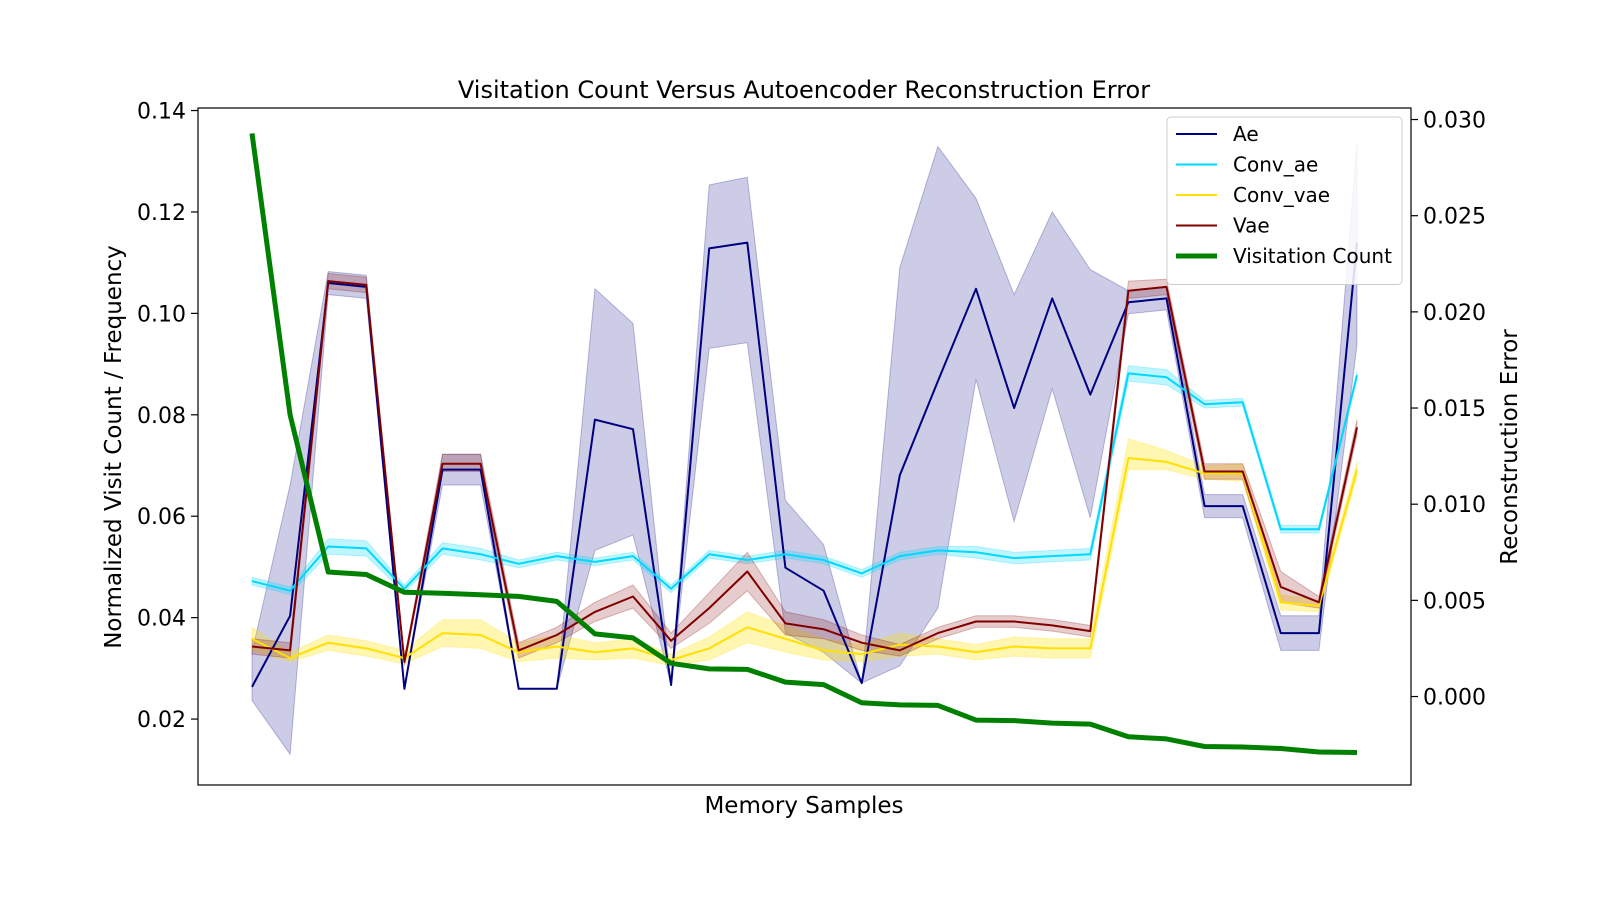 Image resolution: width=1600 pixels, height=900 pixels. Describe the element at coordinates (161, 416) in the screenshot. I see `left-tick-label: 0.08` at that location.